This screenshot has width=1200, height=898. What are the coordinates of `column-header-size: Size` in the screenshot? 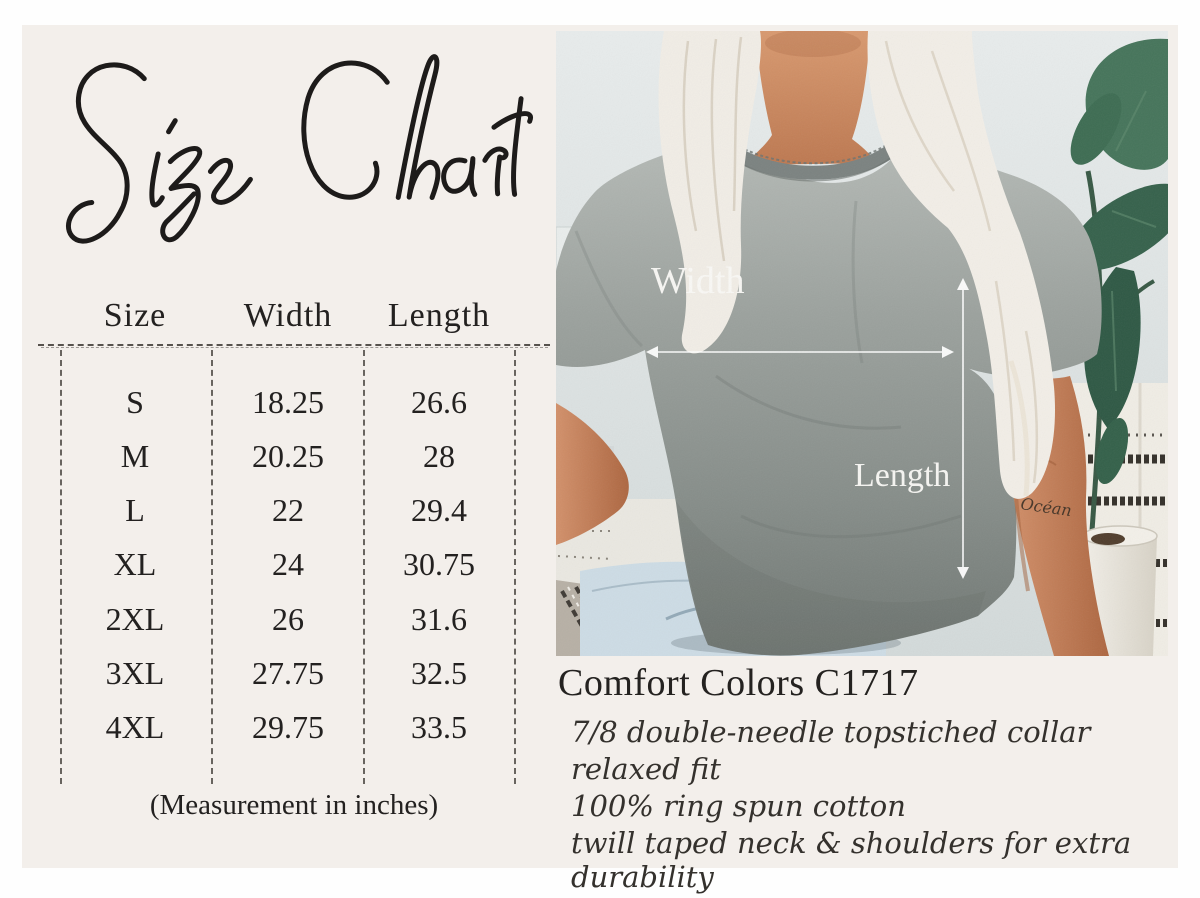 It's located at (135, 315).